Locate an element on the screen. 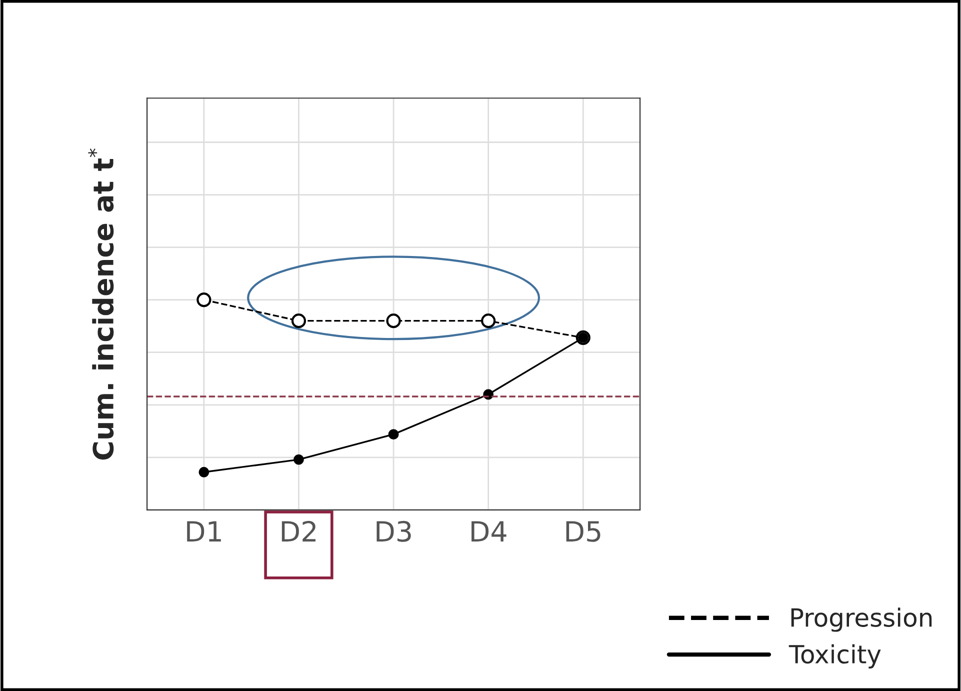 The height and width of the screenshot is (691, 961). x-tick-label: D2 is located at coordinates (299, 531).